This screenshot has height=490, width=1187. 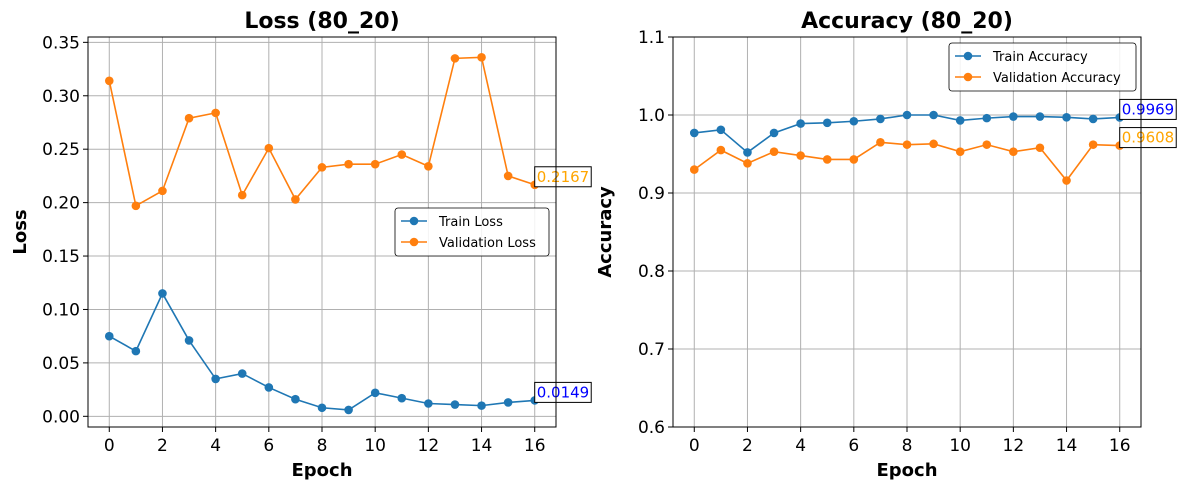 I want to click on y-tick-label: 0.30, so click(x=61, y=97).